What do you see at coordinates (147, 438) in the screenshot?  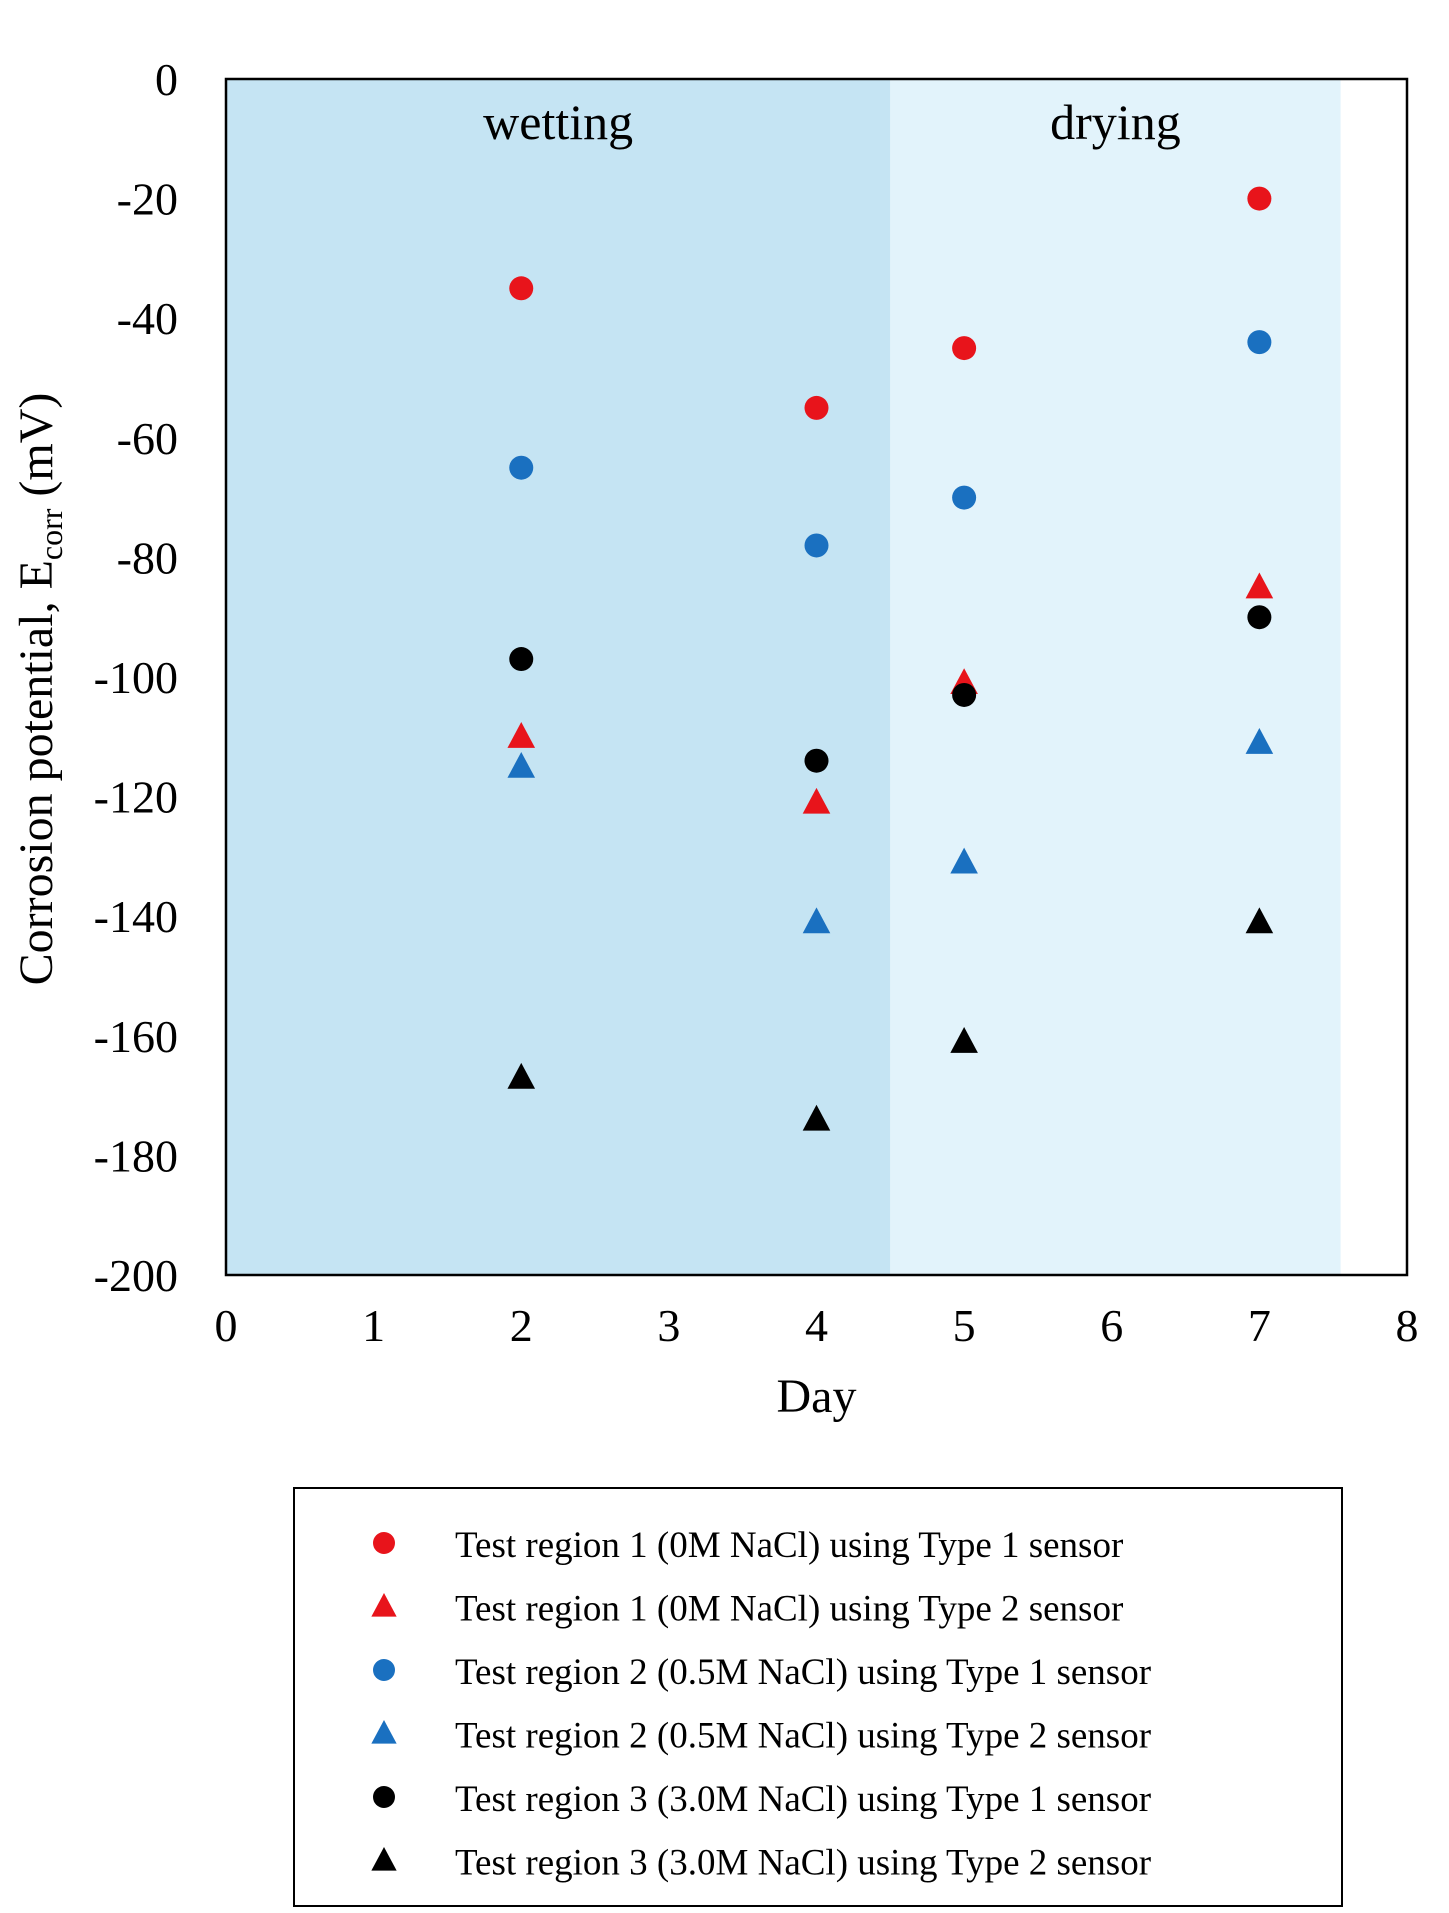 I see `y-tick-label: -60` at bounding box center [147, 438].